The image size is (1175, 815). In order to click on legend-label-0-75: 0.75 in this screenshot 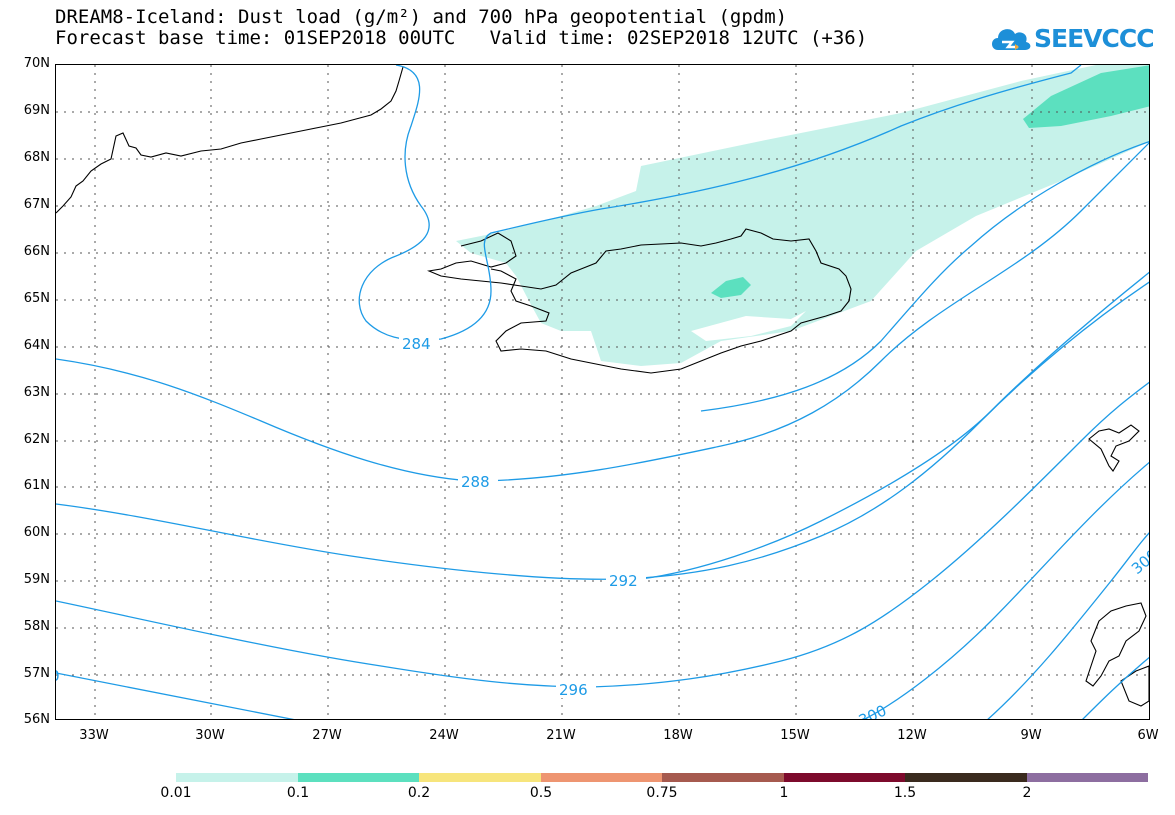, I will do `click(662, 793)`.